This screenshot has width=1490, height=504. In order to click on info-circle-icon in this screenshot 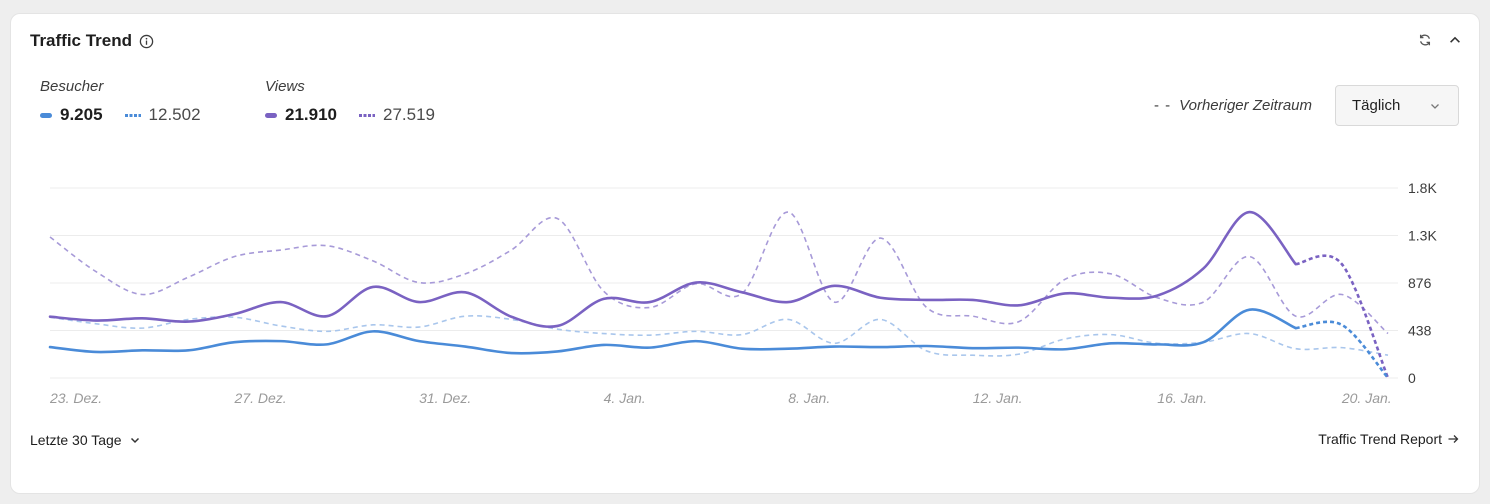, I will do `click(146, 41)`.